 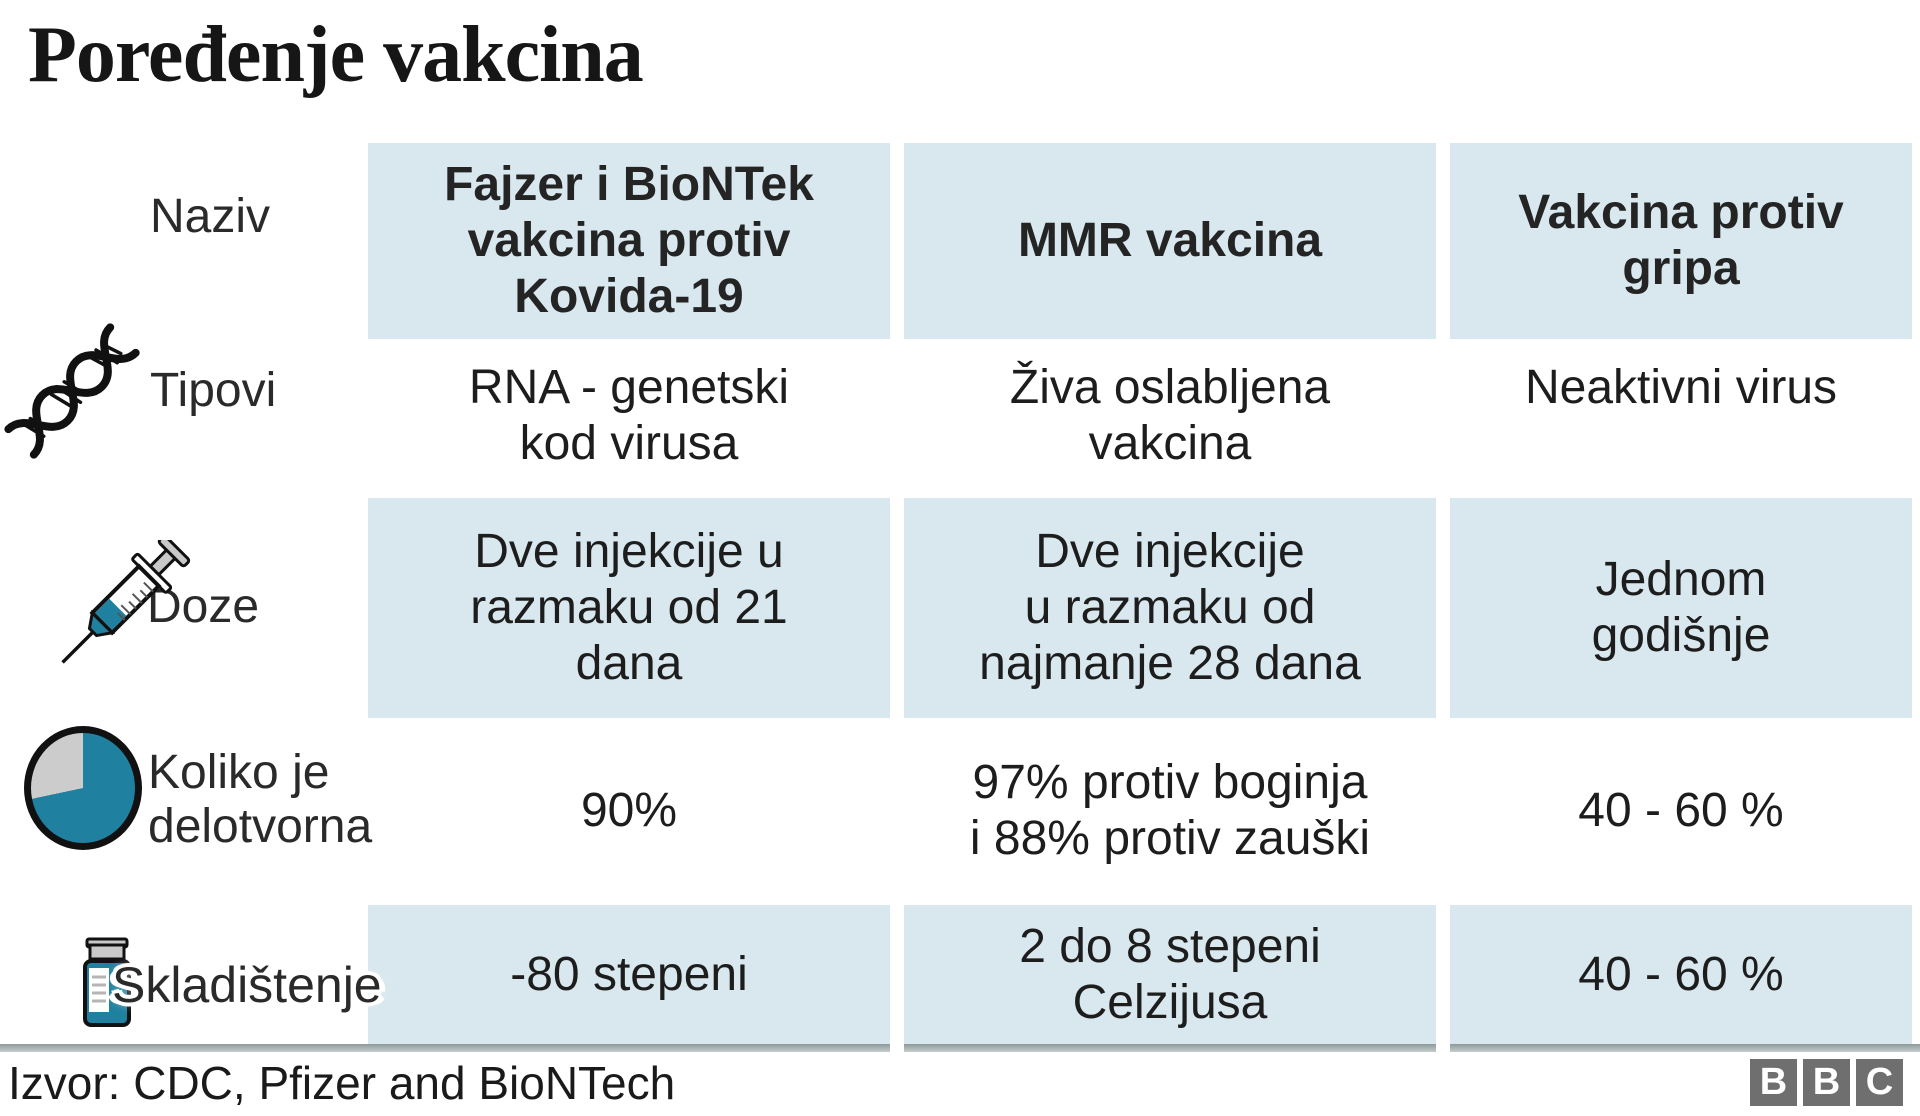 What do you see at coordinates (1170, 810) in the screenshot?
I see `cell-delotvornost-mmr: 97% protiv boginja i 88% protiv zauški` at bounding box center [1170, 810].